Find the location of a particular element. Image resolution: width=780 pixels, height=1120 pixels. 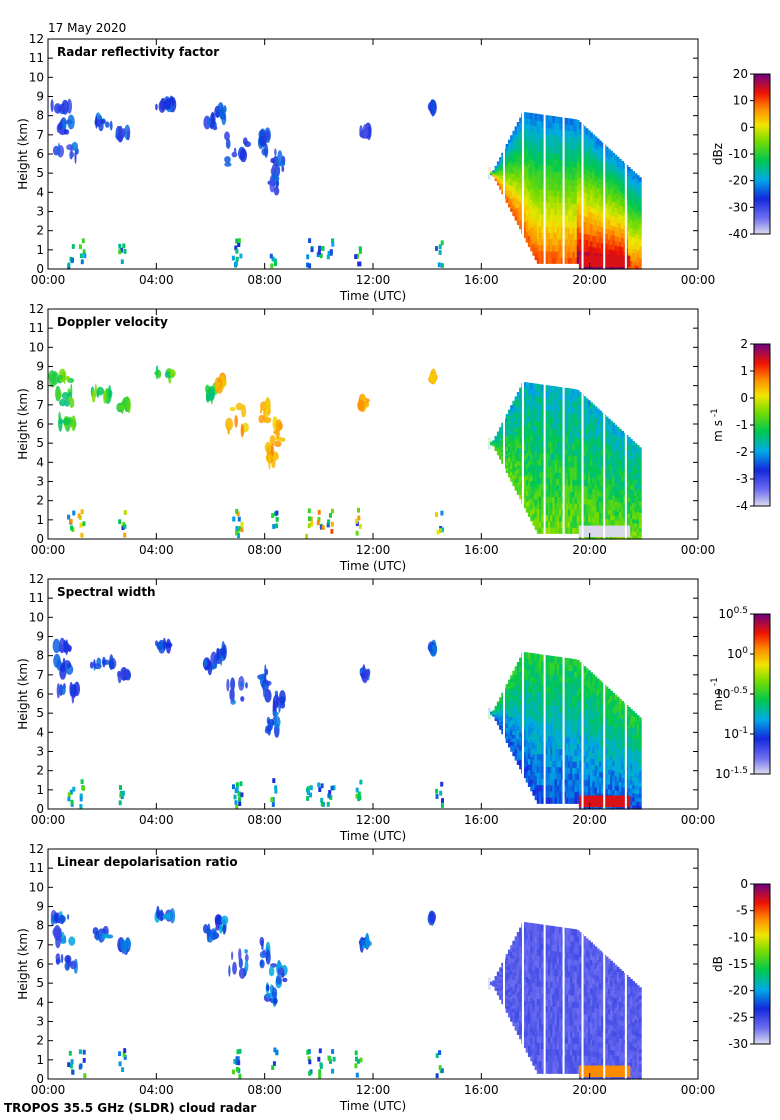

data-gap is located at coordinates (544, 457).